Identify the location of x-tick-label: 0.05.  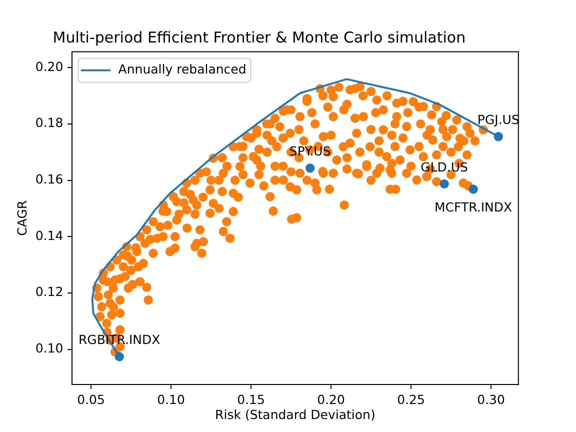
(91, 400).